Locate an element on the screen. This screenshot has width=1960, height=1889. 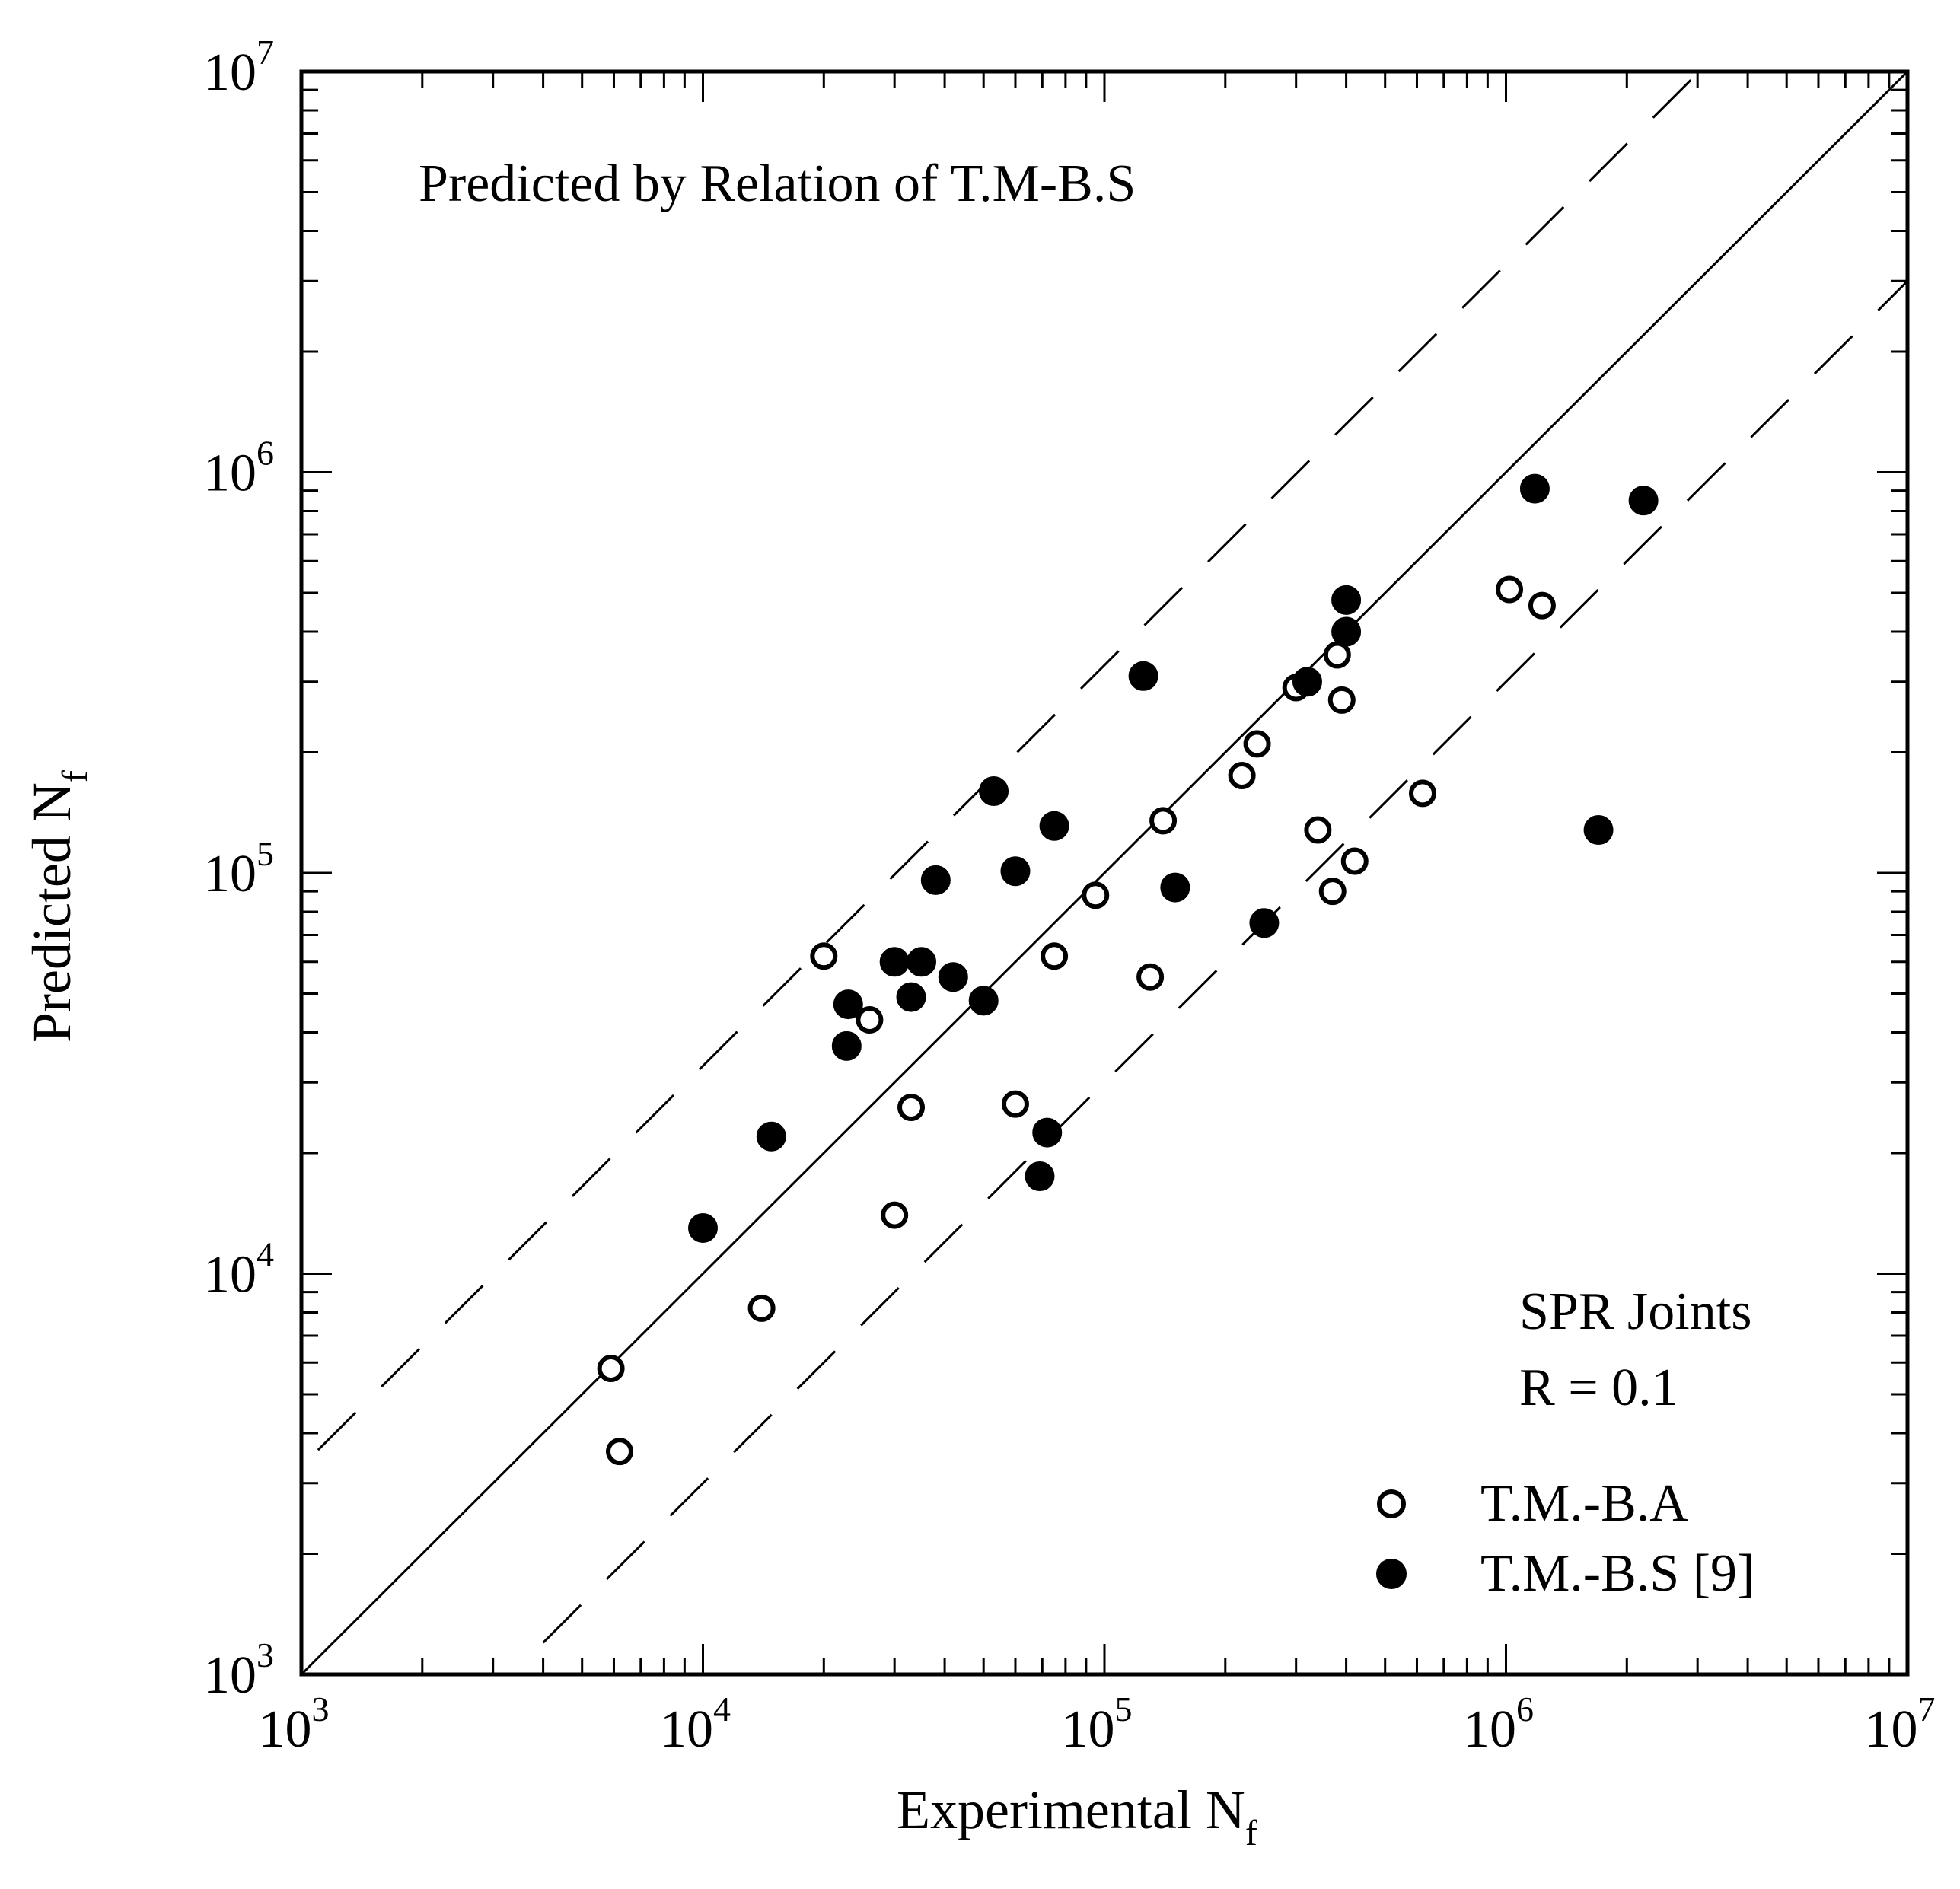
svg-text: Experimental Nf is located at coordinates (1077, 1816).